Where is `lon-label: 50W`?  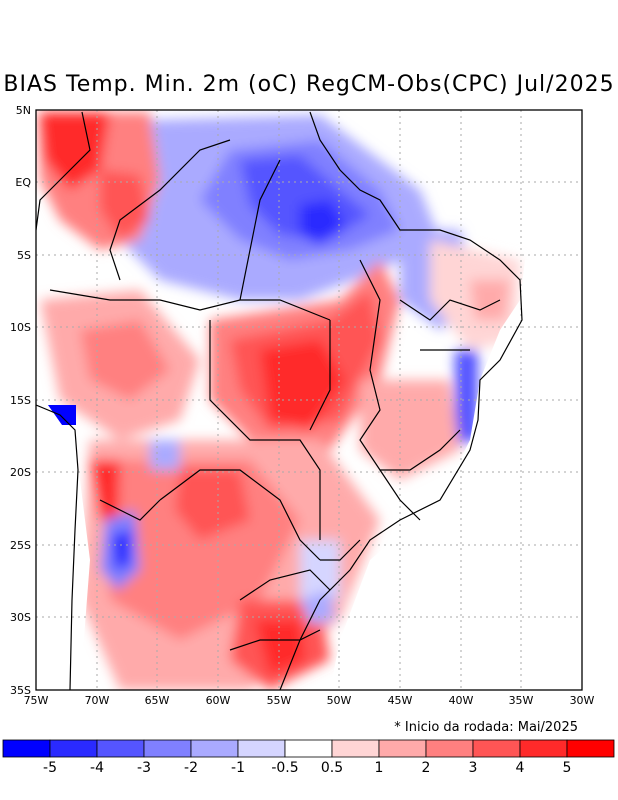 lon-label: 50W is located at coordinates (339, 700).